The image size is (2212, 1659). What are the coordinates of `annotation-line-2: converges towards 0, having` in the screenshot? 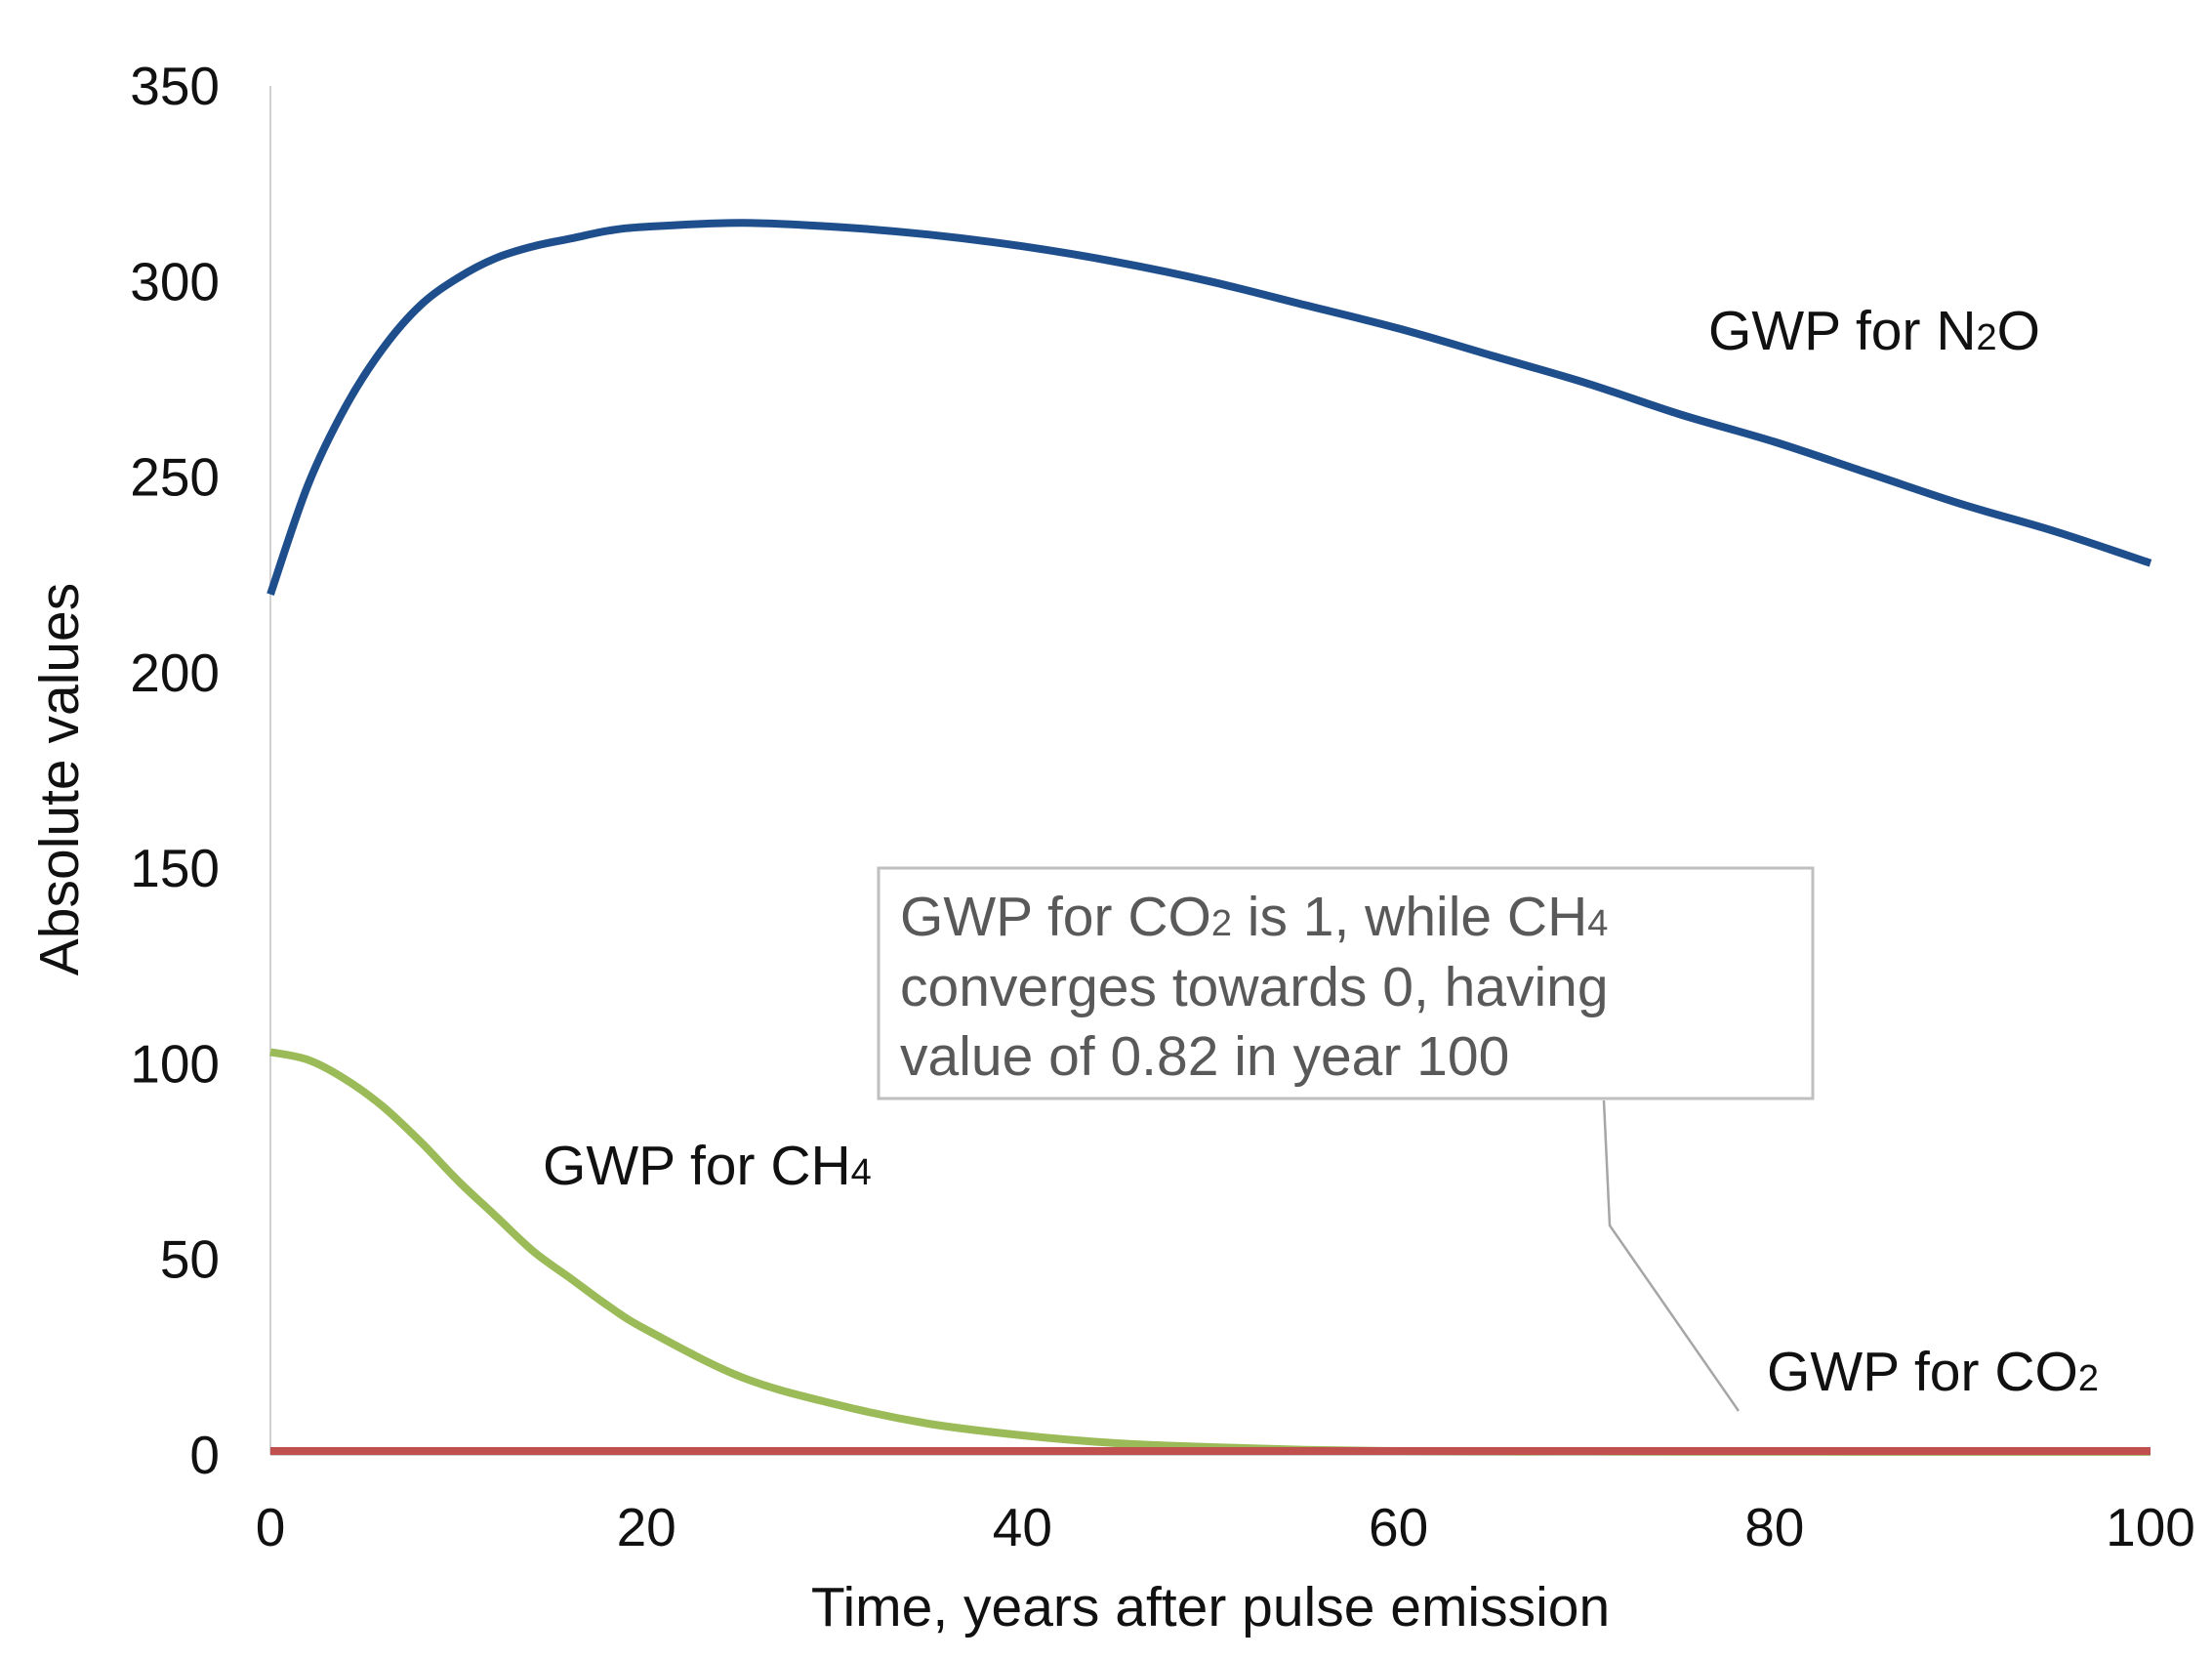 It's located at (1254, 987).